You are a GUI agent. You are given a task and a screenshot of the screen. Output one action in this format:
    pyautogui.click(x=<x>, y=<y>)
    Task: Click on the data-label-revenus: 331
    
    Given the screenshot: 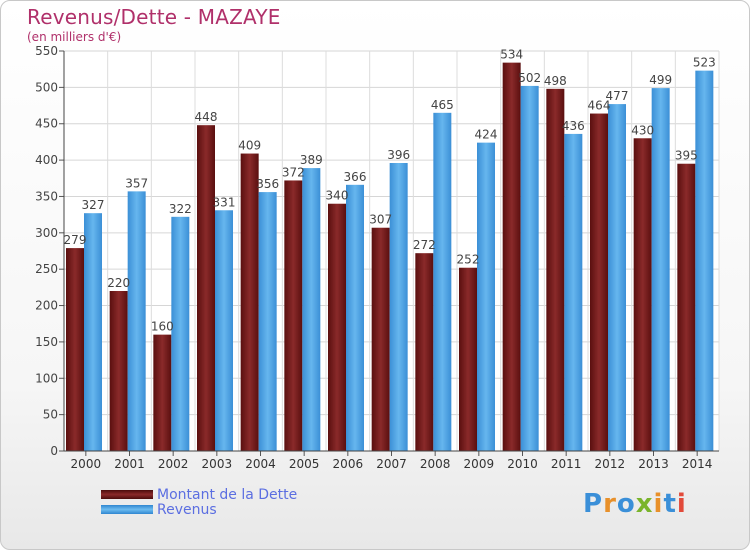 What is the action you would take?
    pyautogui.click(x=224, y=202)
    